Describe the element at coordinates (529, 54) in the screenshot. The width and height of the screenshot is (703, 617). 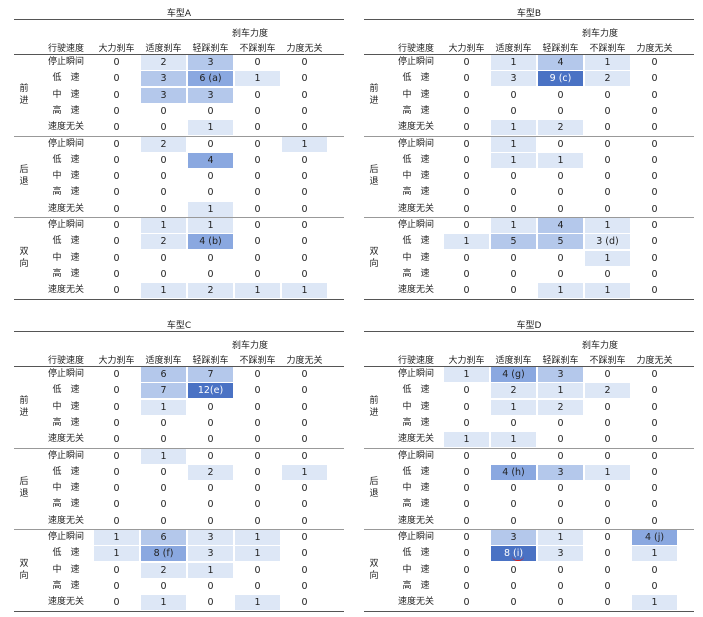
I see `header-rule` at that location.